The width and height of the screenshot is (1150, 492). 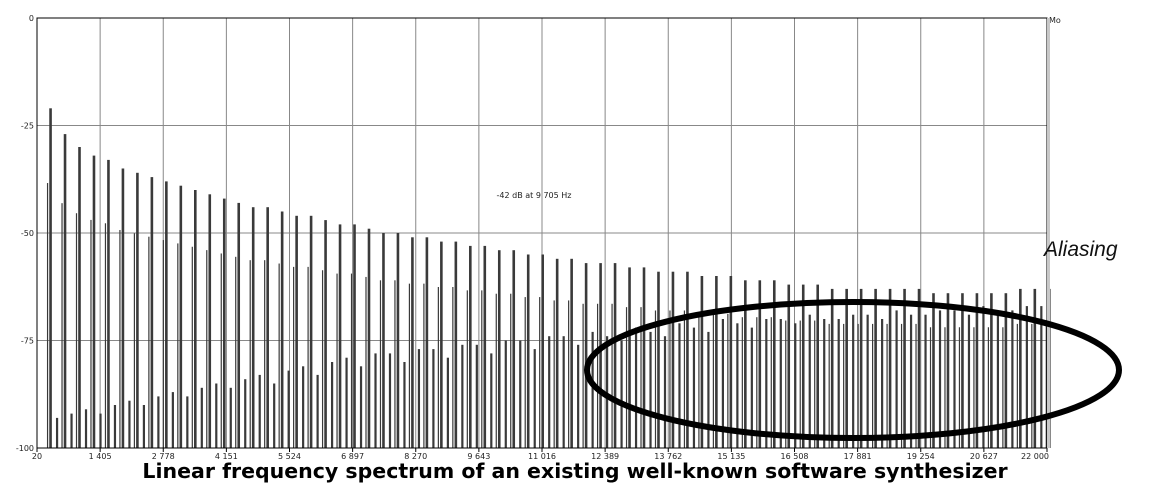 What do you see at coordinates (534, 195) in the screenshot?
I see `peak-annotation: -42 dB at 9 705 Hz` at bounding box center [534, 195].